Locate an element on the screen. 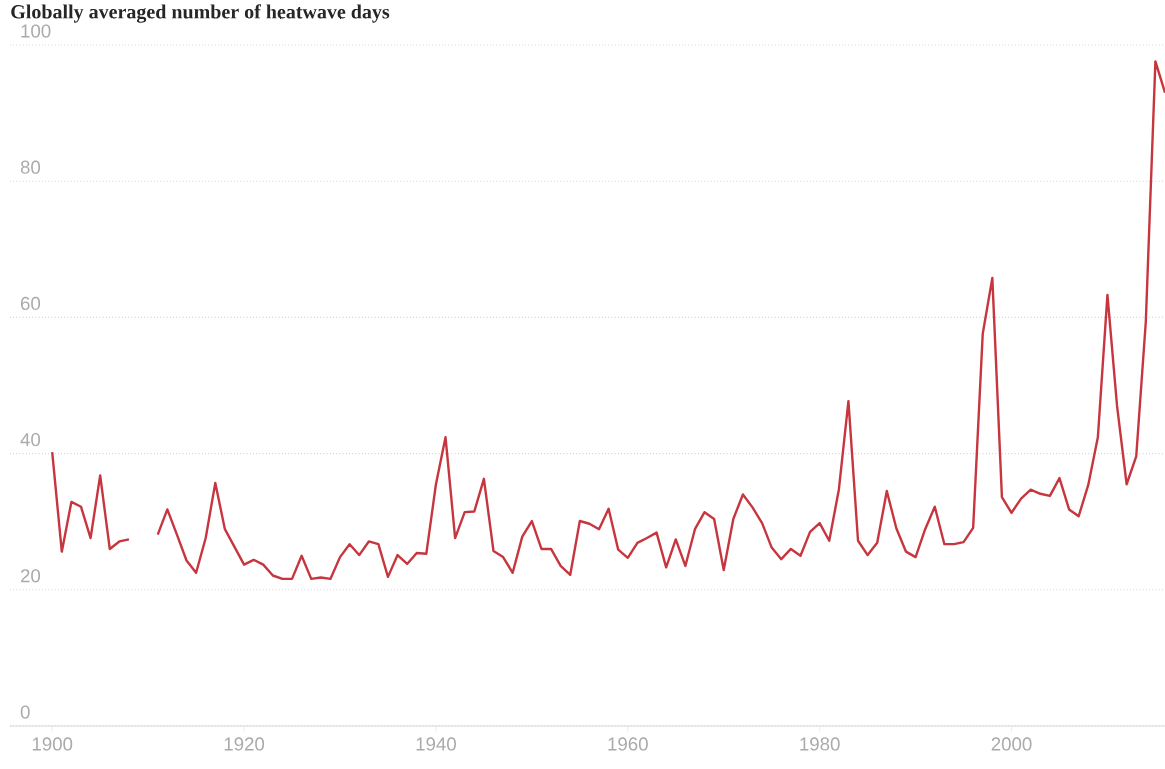 Image resolution: width=1165 pixels, height=769 pixels. x-tick-label: 2000 is located at coordinates (1011, 744).